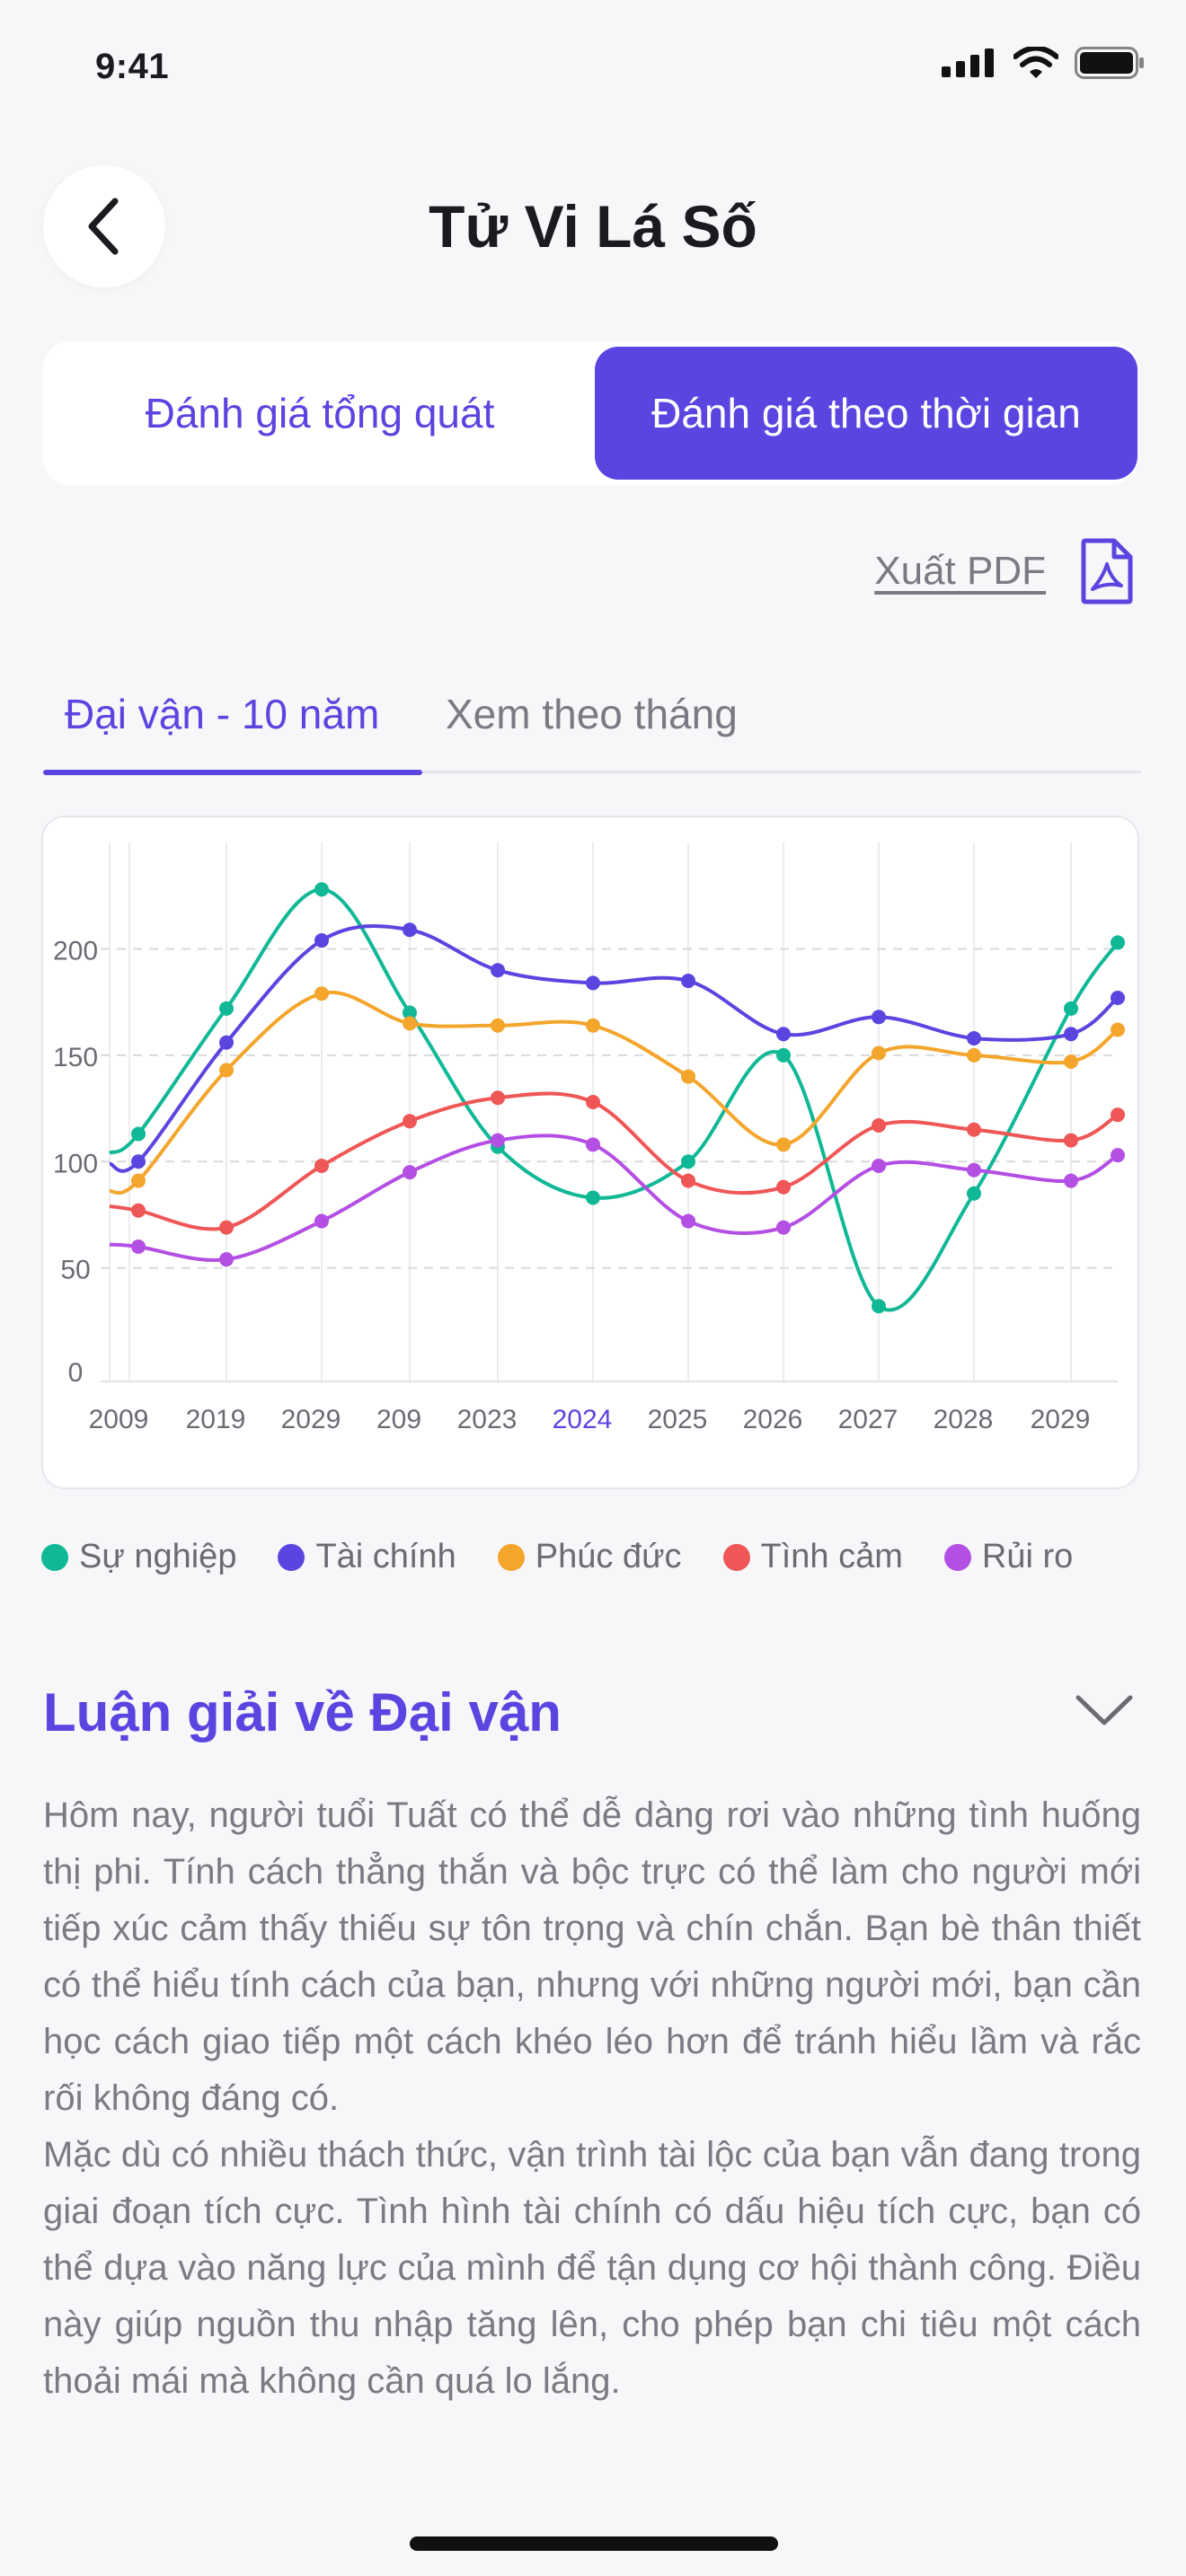 This screenshot has height=2576, width=1186. I want to click on header: Tử Vi Lá Số, so click(593, 224).